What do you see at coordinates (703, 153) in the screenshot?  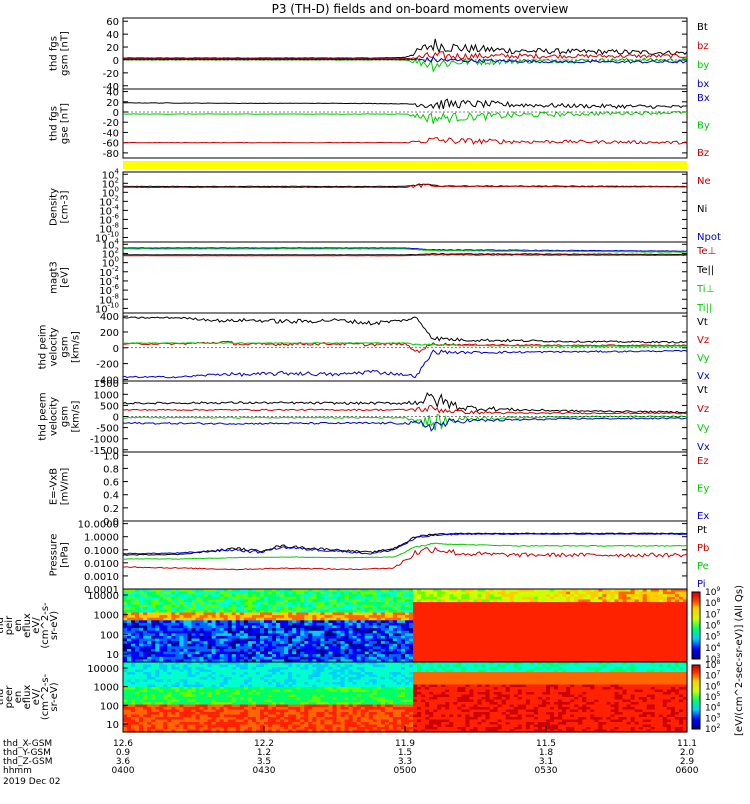 I see `legend-entry: Bz` at bounding box center [703, 153].